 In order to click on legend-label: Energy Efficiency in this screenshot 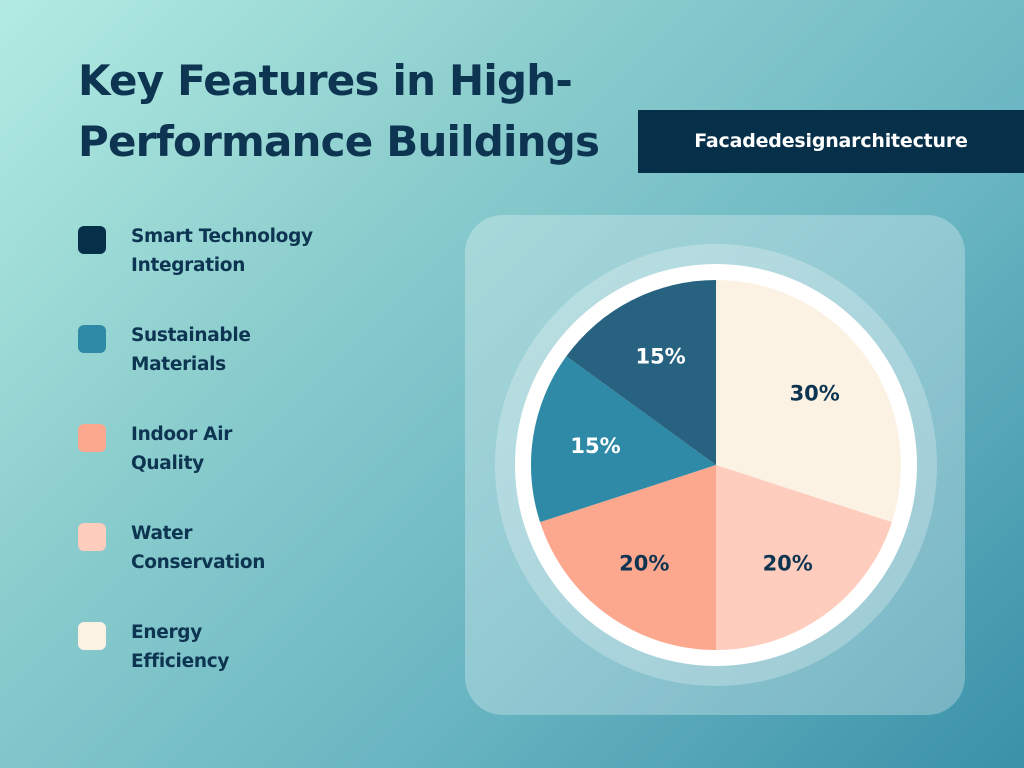, I will do `click(251, 647)`.